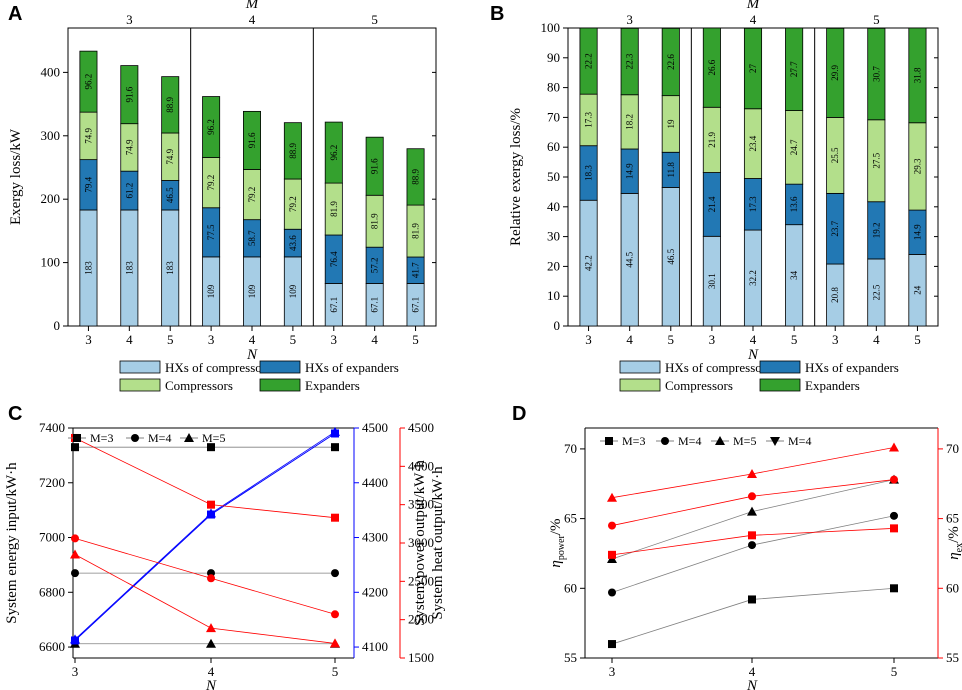 The height and width of the screenshot is (690, 962). What do you see at coordinates (374, 19) in the screenshot?
I see `group-label: 5` at bounding box center [374, 19].